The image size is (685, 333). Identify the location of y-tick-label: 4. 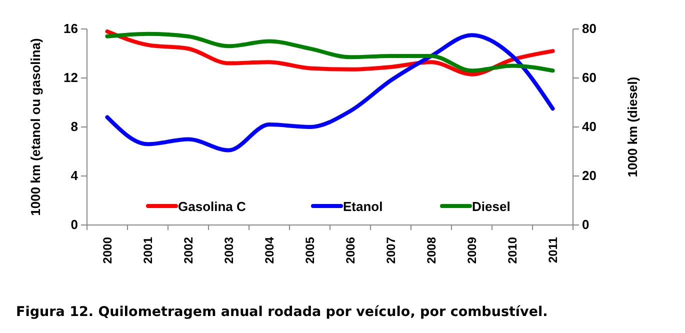
(74, 176).